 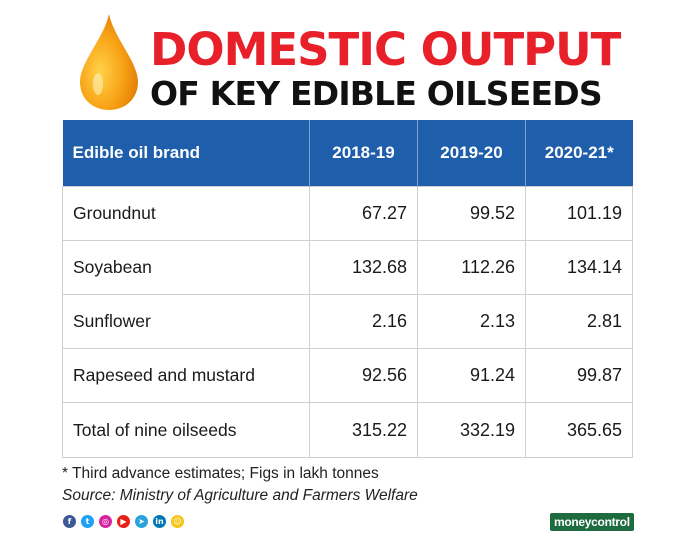 I want to click on telegram-icon: ➤, so click(x=141, y=521).